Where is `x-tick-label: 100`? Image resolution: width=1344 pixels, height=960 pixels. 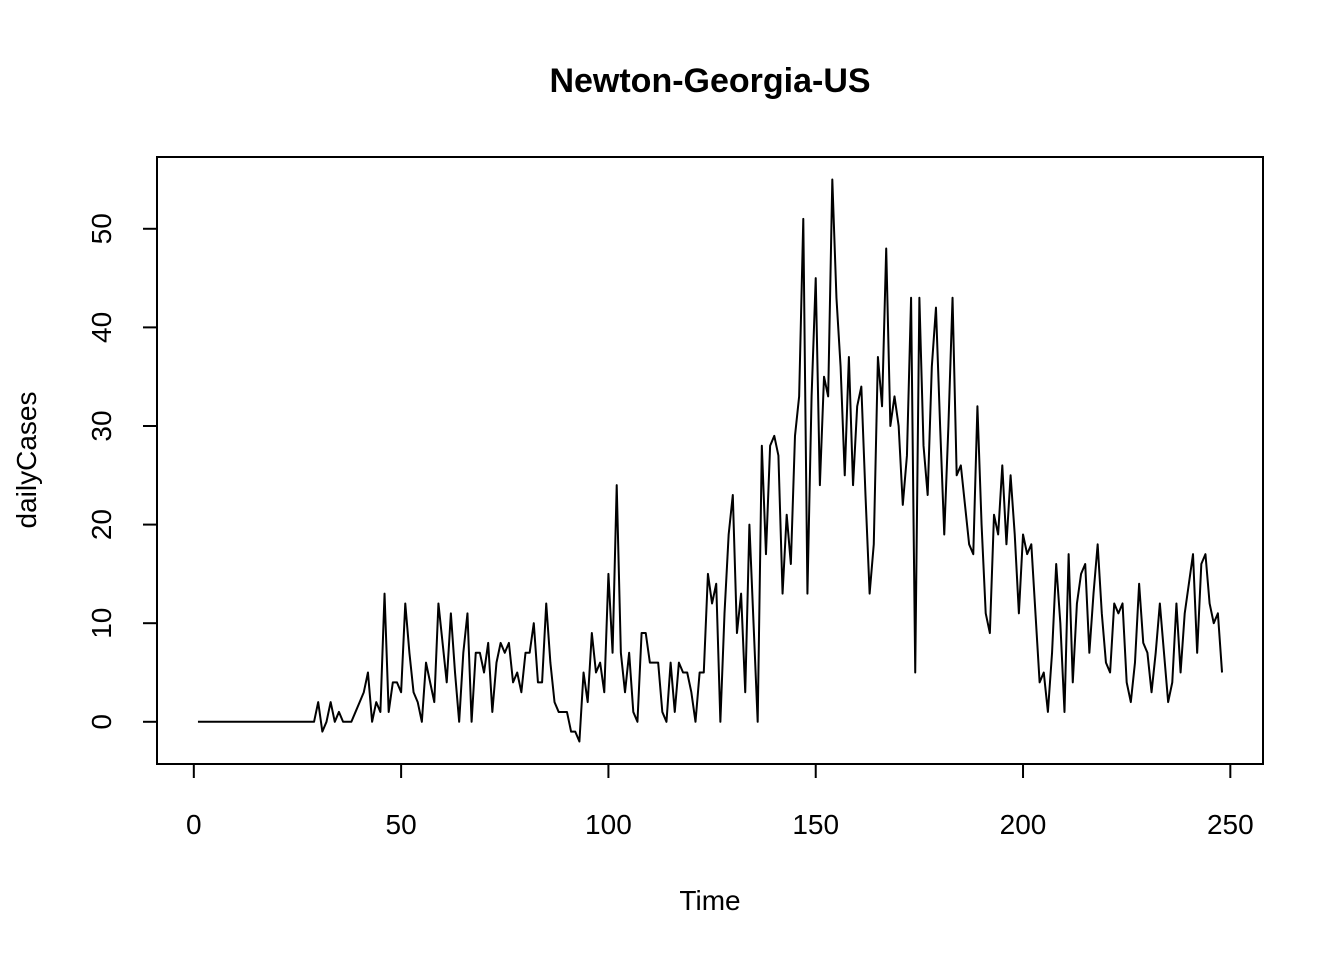 x-tick-label: 100 is located at coordinates (608, 824).